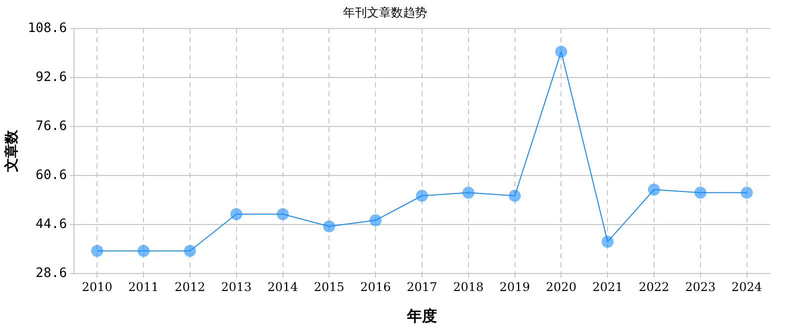 The height and width of the screenshot is (330, 790). I want to click on x-axis-title: 年度, so click(421, 315).